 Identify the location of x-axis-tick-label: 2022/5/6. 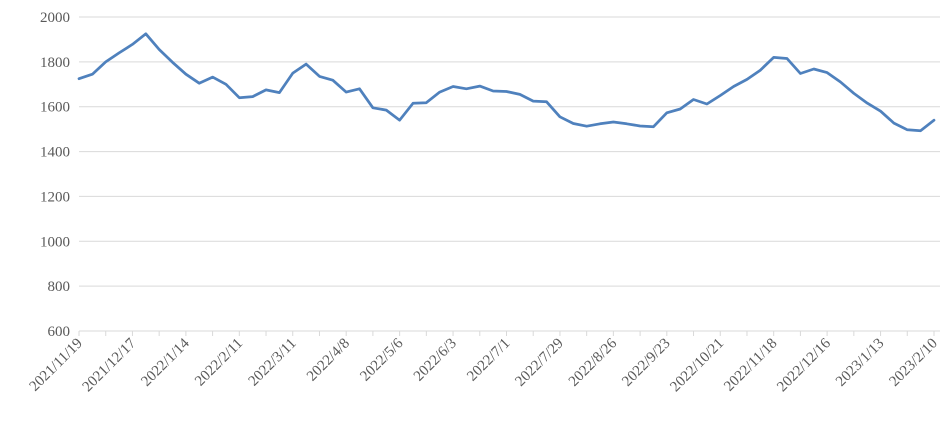
(381, 359).